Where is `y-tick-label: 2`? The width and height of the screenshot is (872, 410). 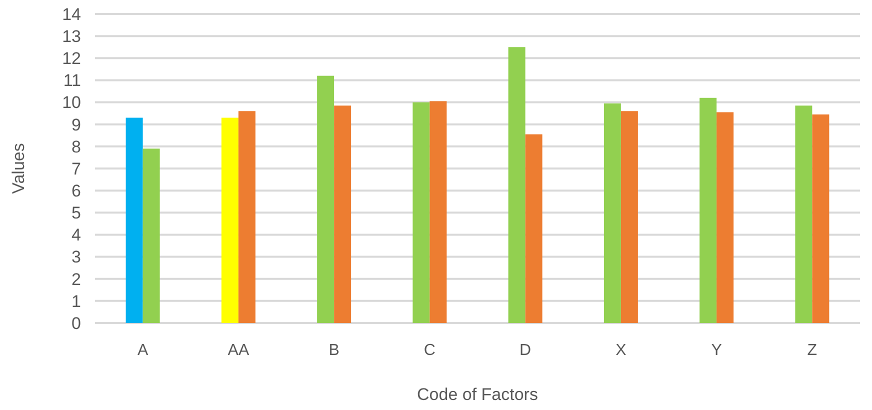 y-tick-label: 2 is located at coordinates (76, 279).